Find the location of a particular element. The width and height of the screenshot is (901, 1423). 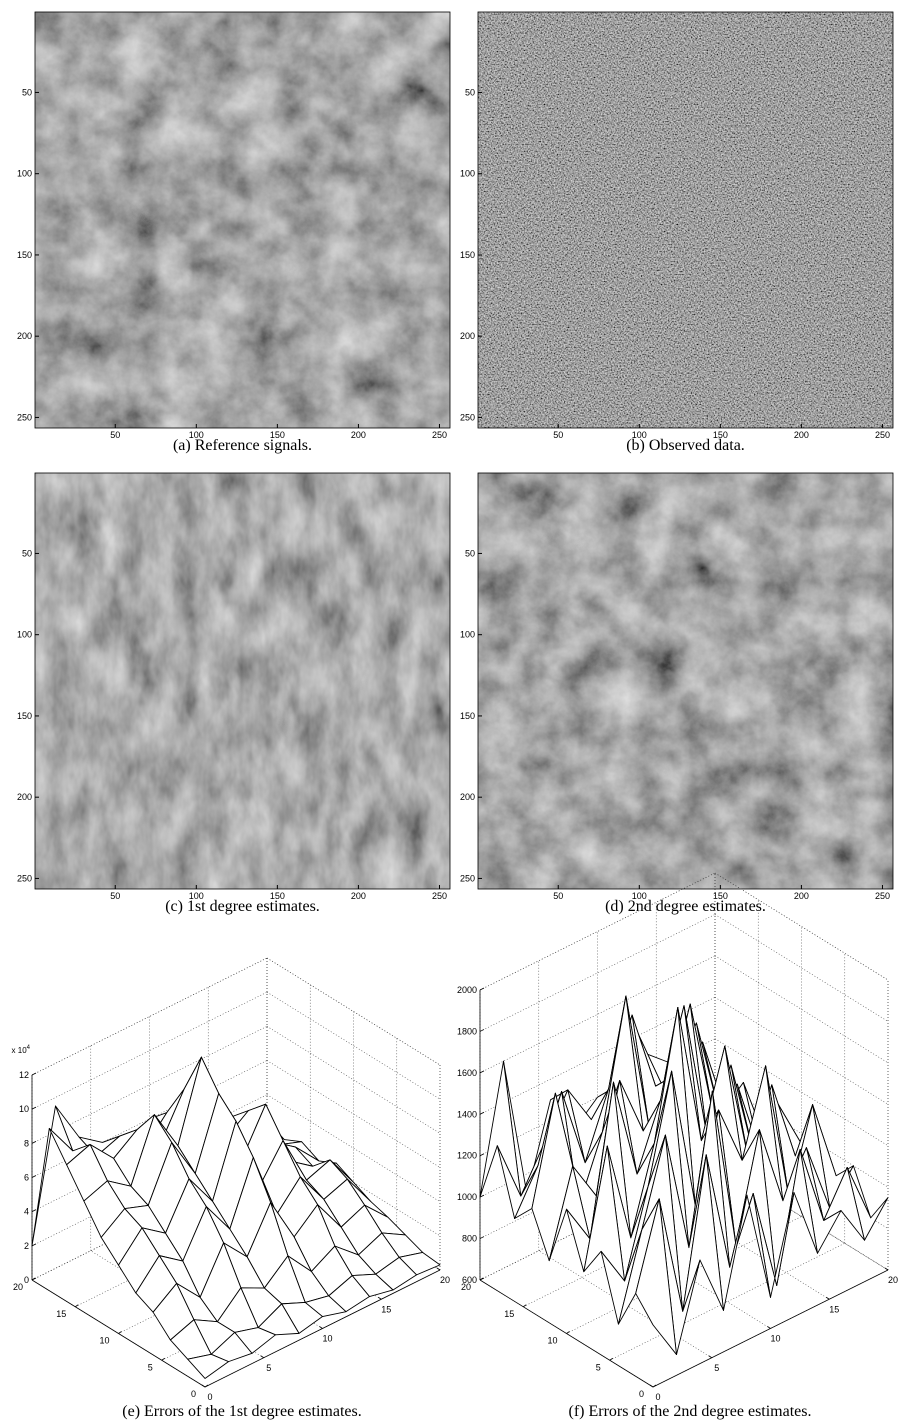

z-tick-label: 2 is located at coordinates (26, 1246).